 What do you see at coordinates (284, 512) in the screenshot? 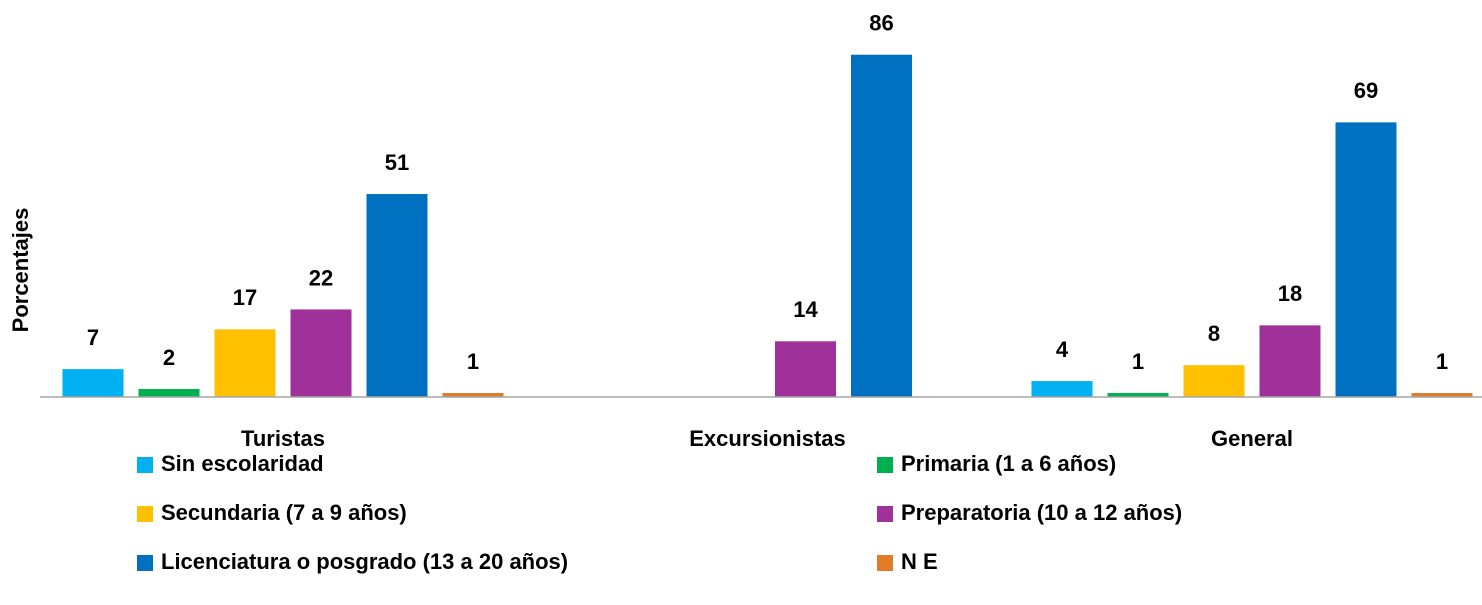
I see `legend-label: Secundaria (7 a 9 años)` at bounding box center [284, 512].